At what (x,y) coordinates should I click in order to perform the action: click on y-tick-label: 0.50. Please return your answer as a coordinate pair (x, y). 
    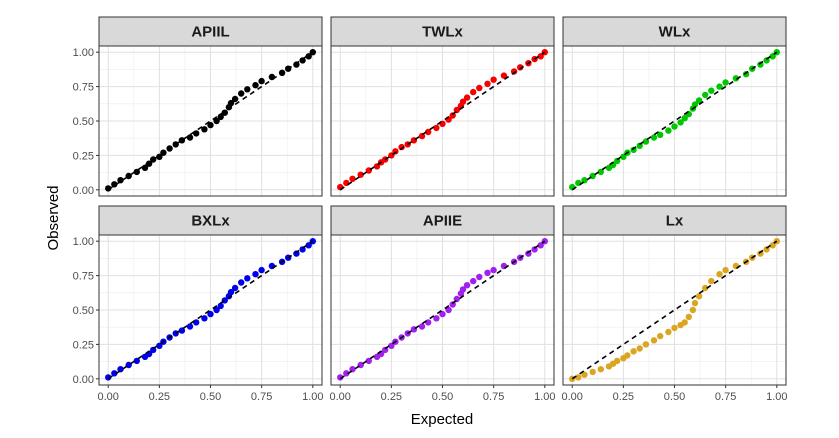
    Looking at the image, I should click on (83, 311).